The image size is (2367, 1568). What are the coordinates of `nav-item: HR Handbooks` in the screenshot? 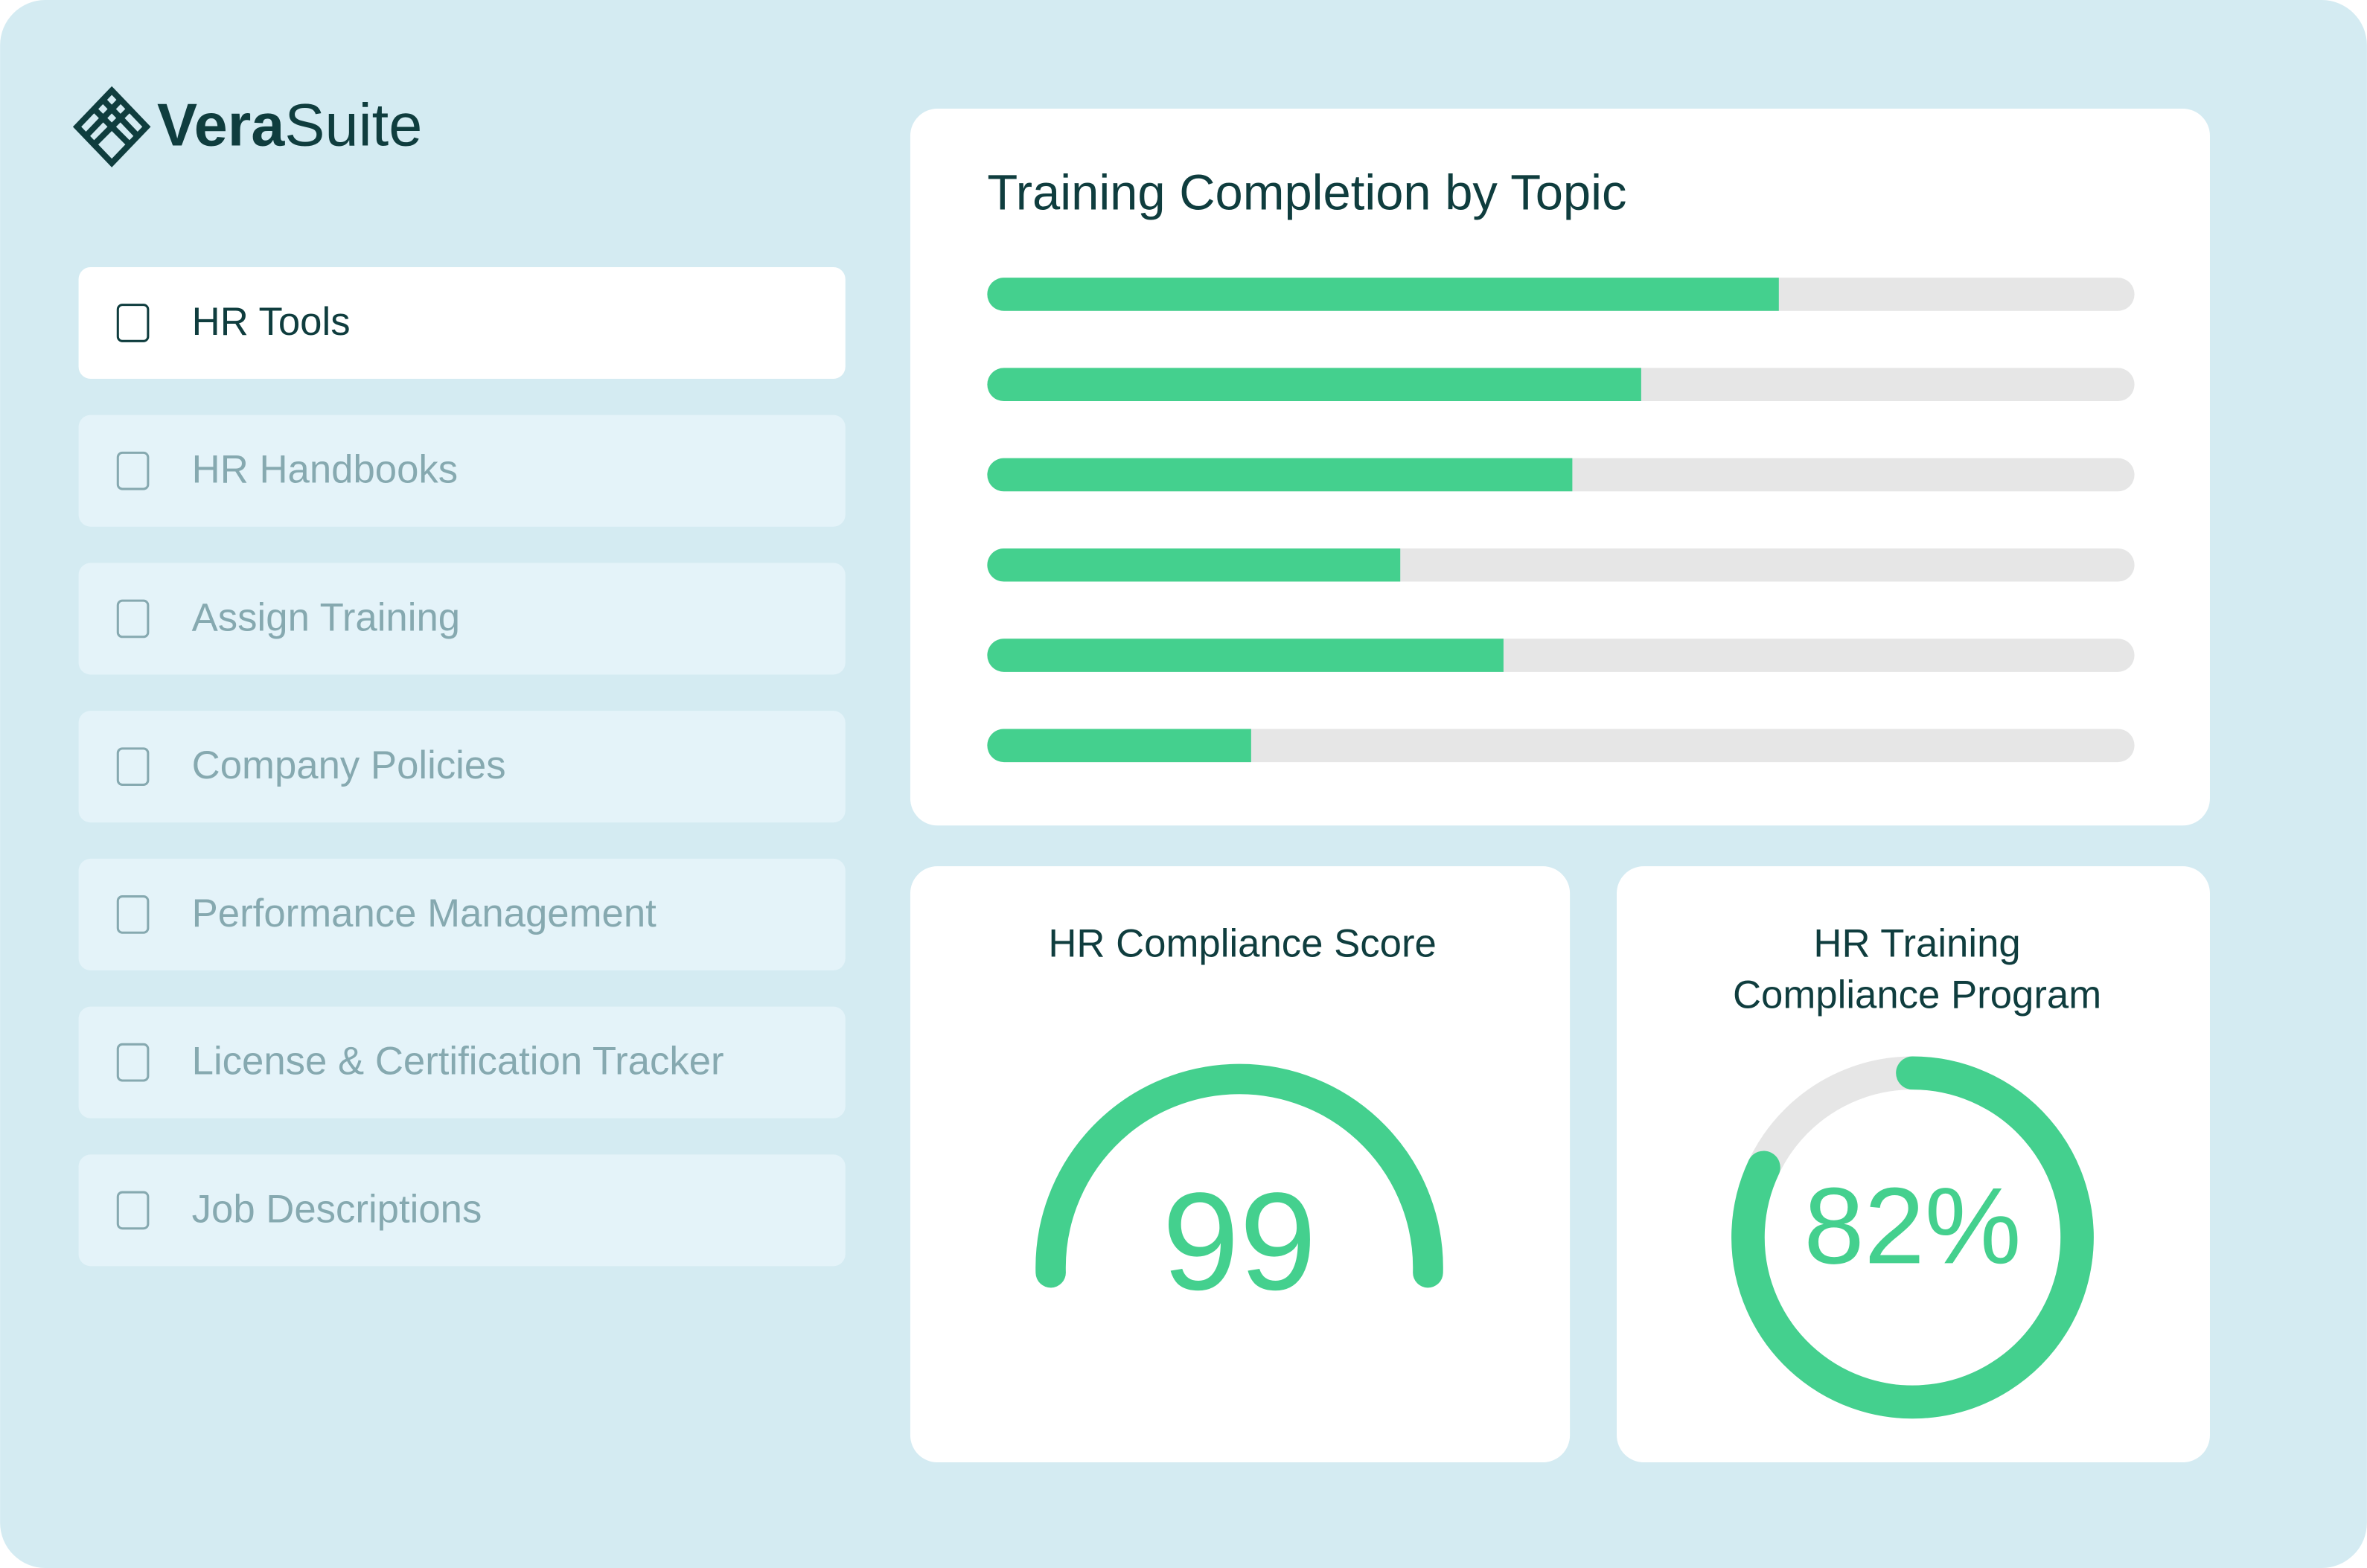 It's located at (462, 471).